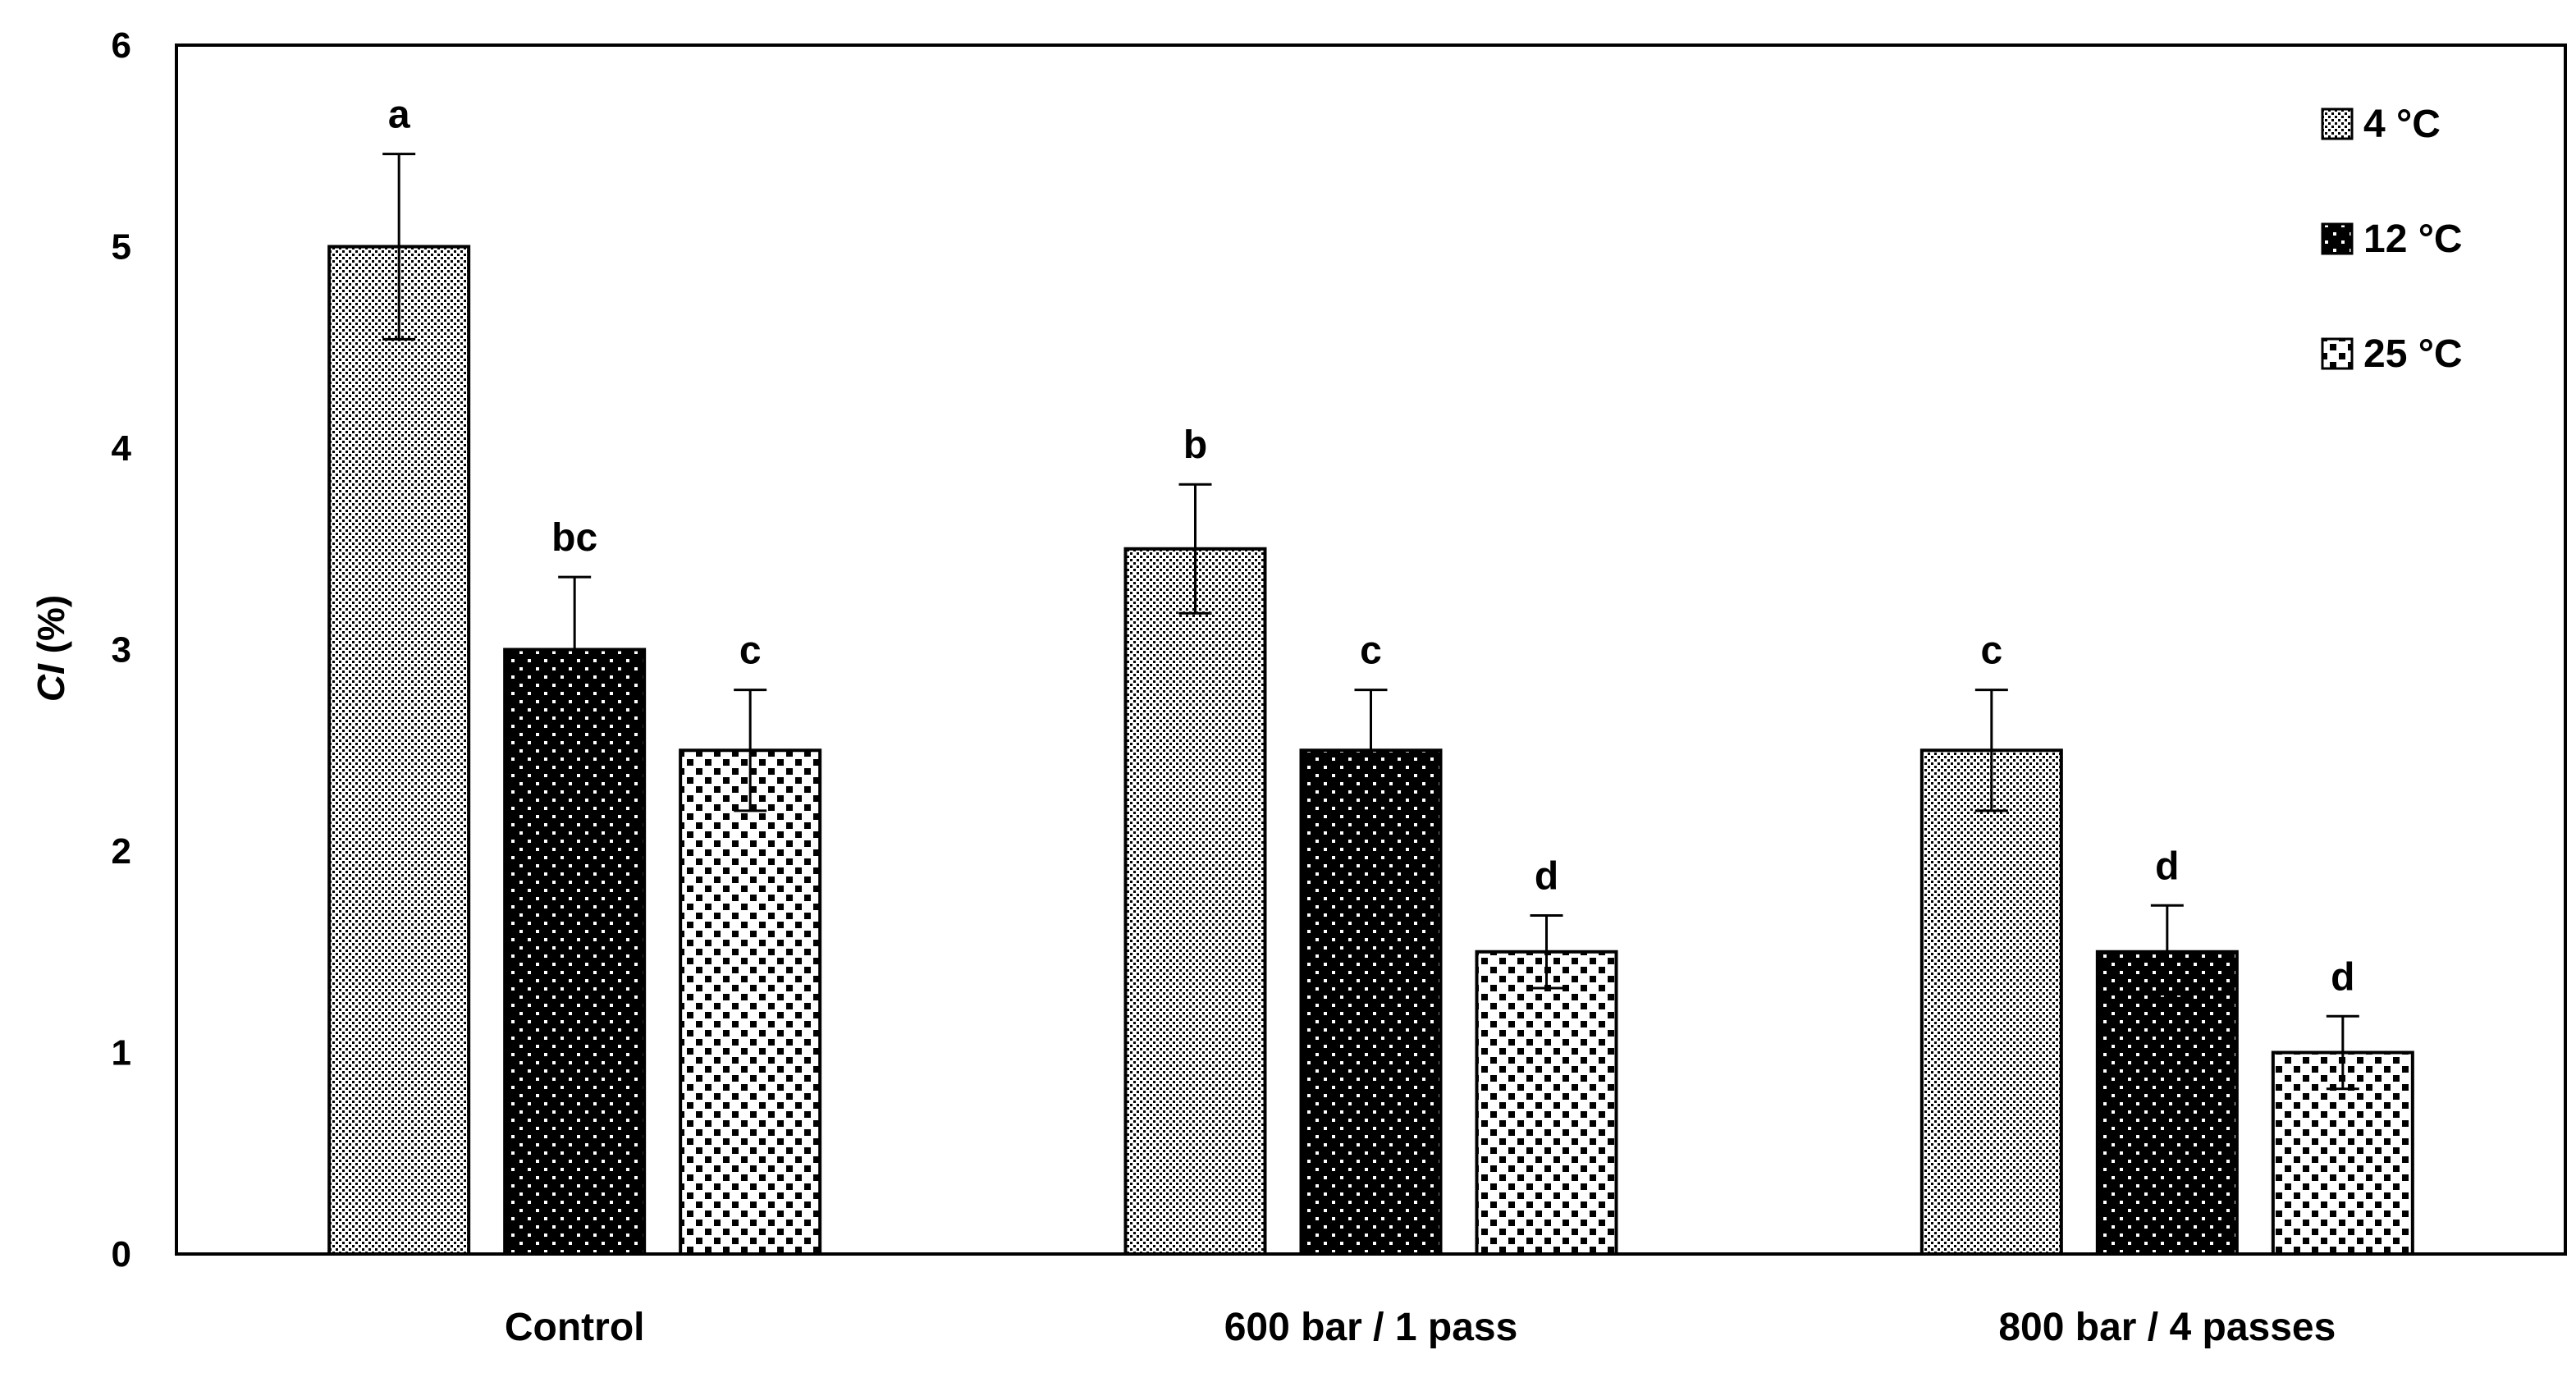 The height and width of the screenshot is (1373, 2576). I want to click on significance-label: a, so click(399, 115).